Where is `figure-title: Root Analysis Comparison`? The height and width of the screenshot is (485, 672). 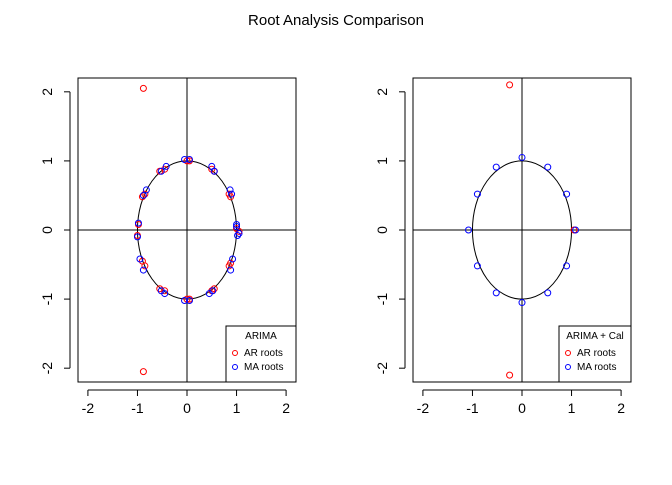
figure-title: Root Analysis Comparison is located at coordinates (336, 20).